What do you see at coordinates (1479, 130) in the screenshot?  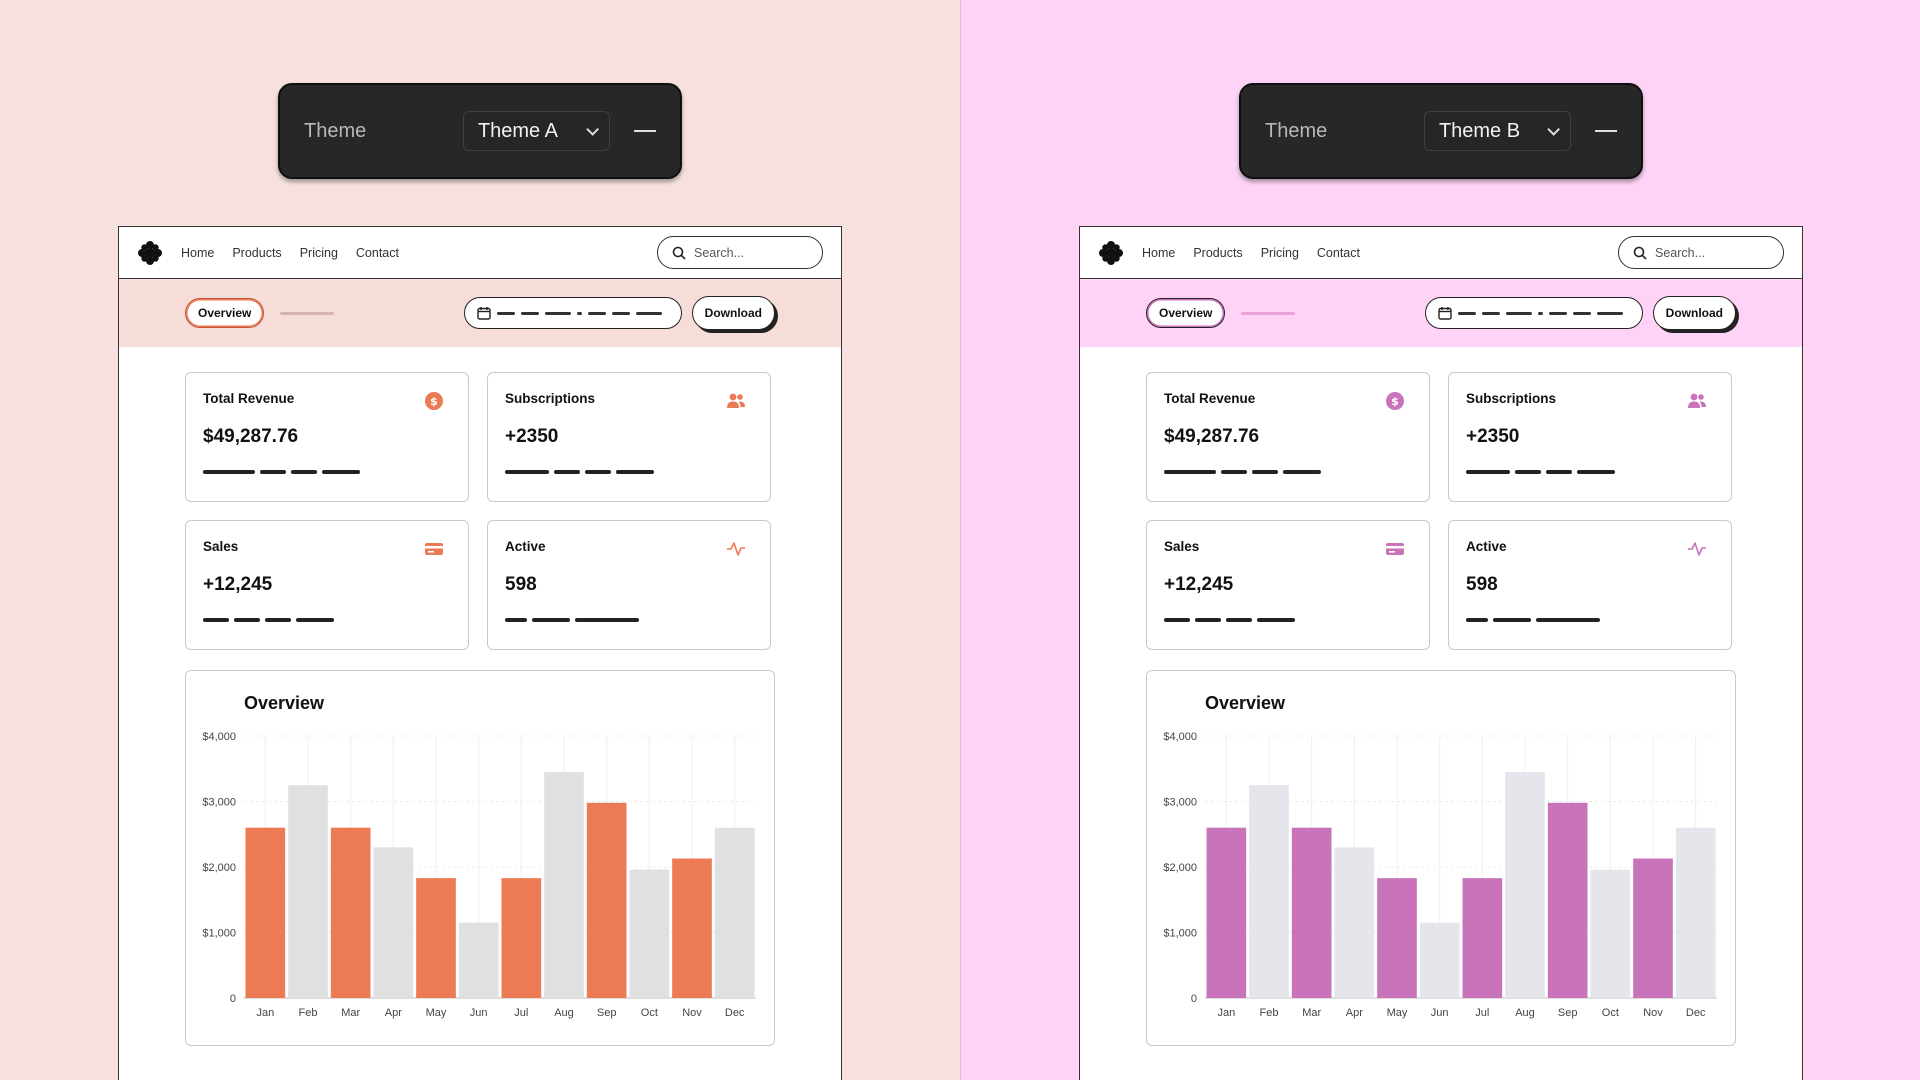 I see `theme-dropdown-value: Theme B` at bounding box center [1479, 130].